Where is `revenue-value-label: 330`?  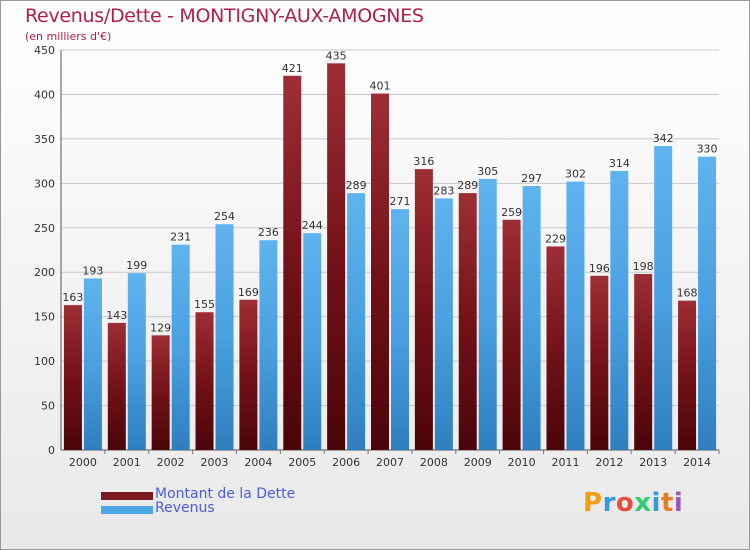
revenue-value-label: 330 is located at coordinates (707, 149).